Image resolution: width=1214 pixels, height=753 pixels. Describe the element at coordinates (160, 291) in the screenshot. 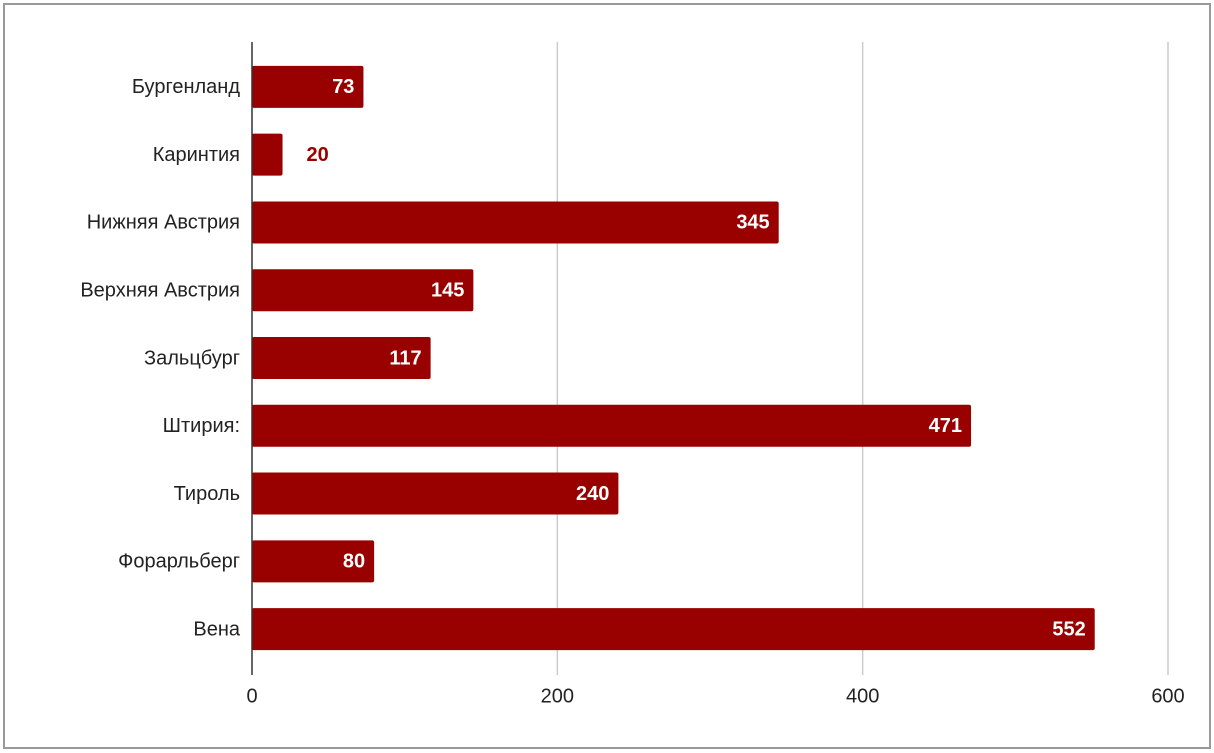

I see `y-tick-label: Верхняя Австрия` at that location.